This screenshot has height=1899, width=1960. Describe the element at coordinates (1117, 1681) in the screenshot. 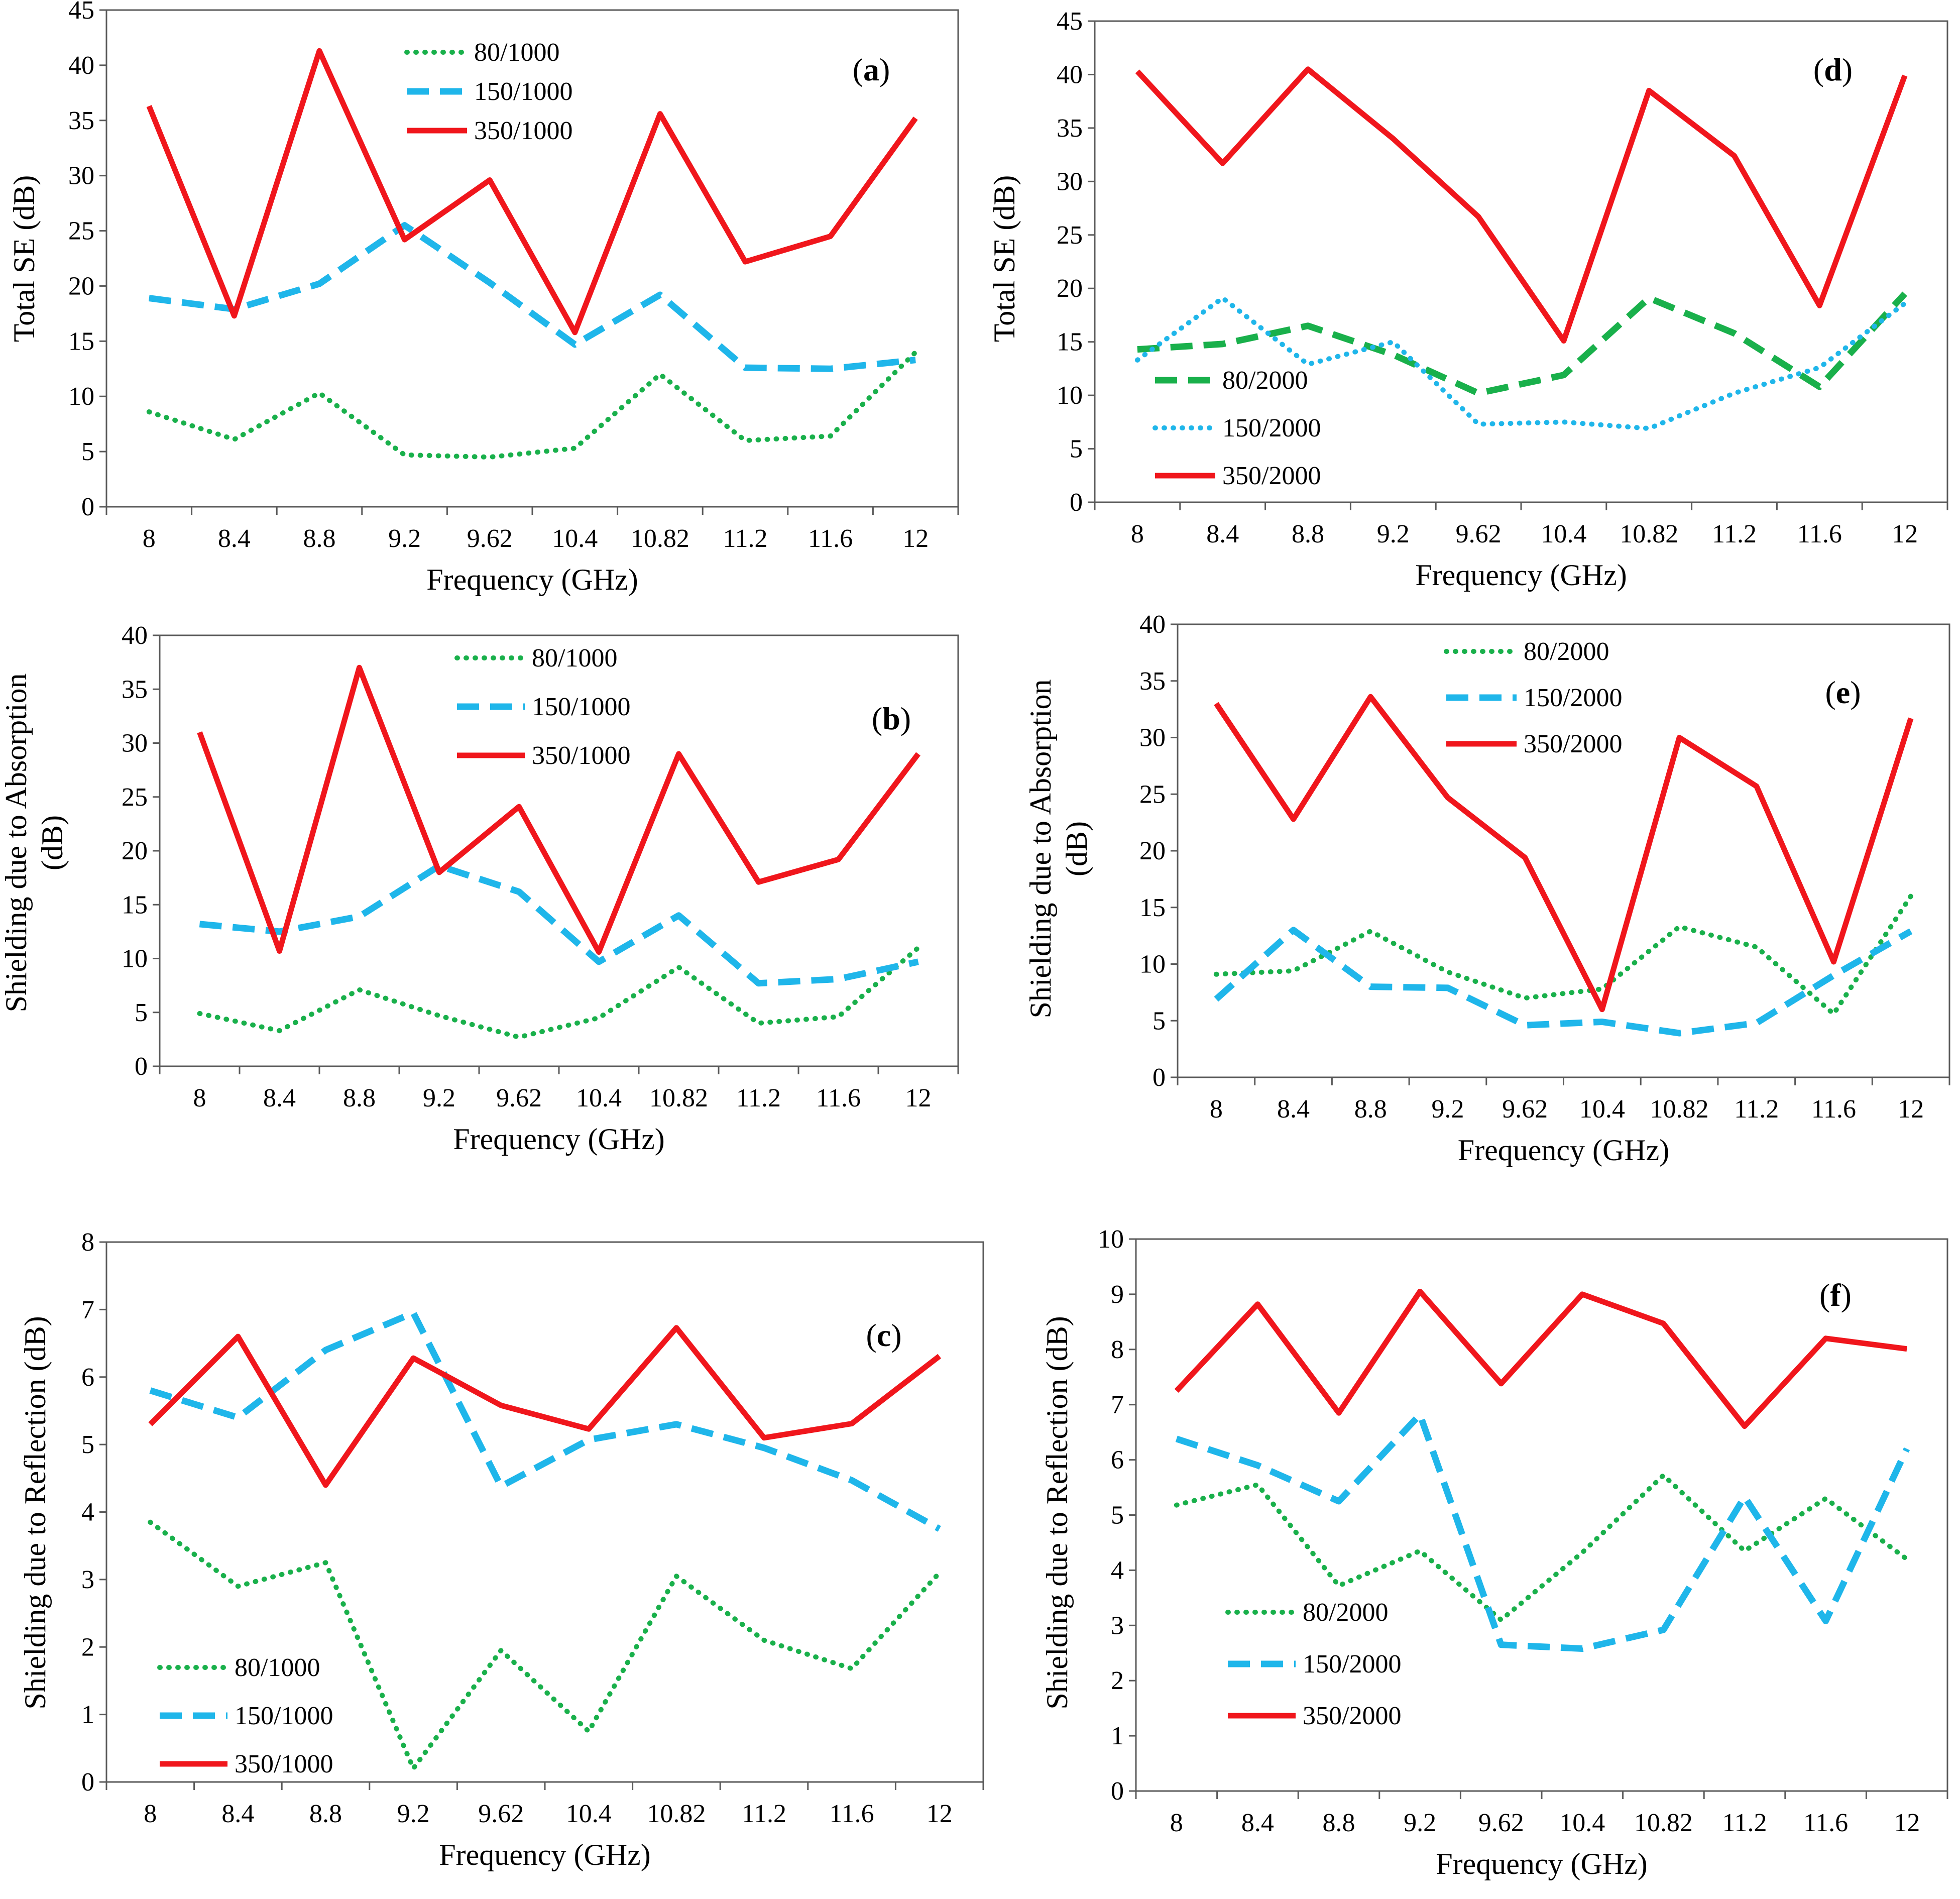

I see `y-tick-label: 2` at that location.